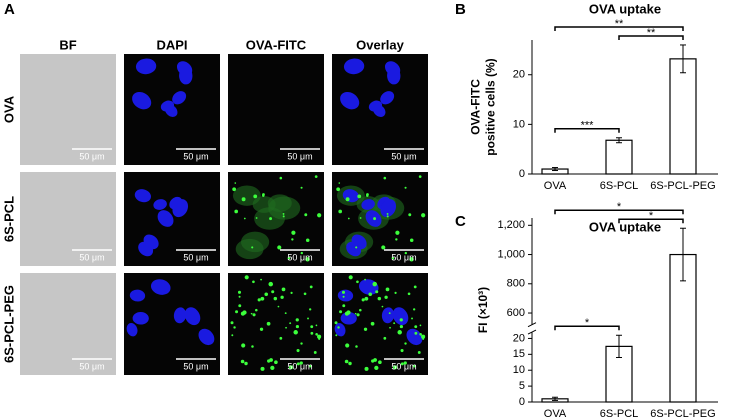 The image size is (729, 420). What do you see at coordinates (555, 186) in the screenshot?
I see `x-tick-label: OVA` at bounding box center [555, 186].